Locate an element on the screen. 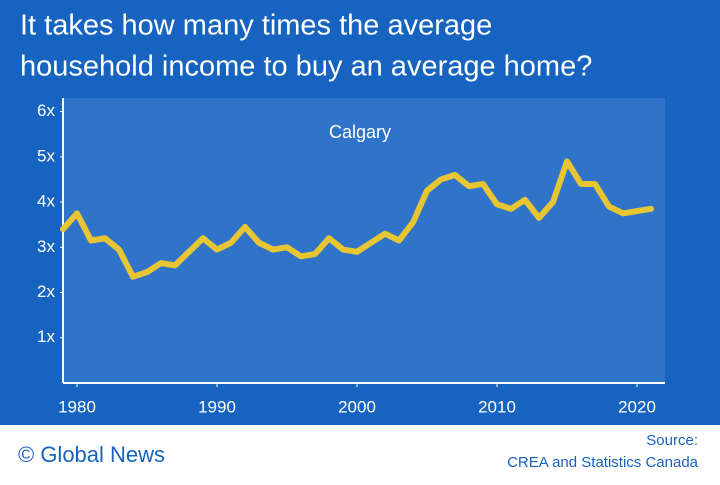 This screenshot has height=485, width=720. footer-band is located at coordinates (360, 452).